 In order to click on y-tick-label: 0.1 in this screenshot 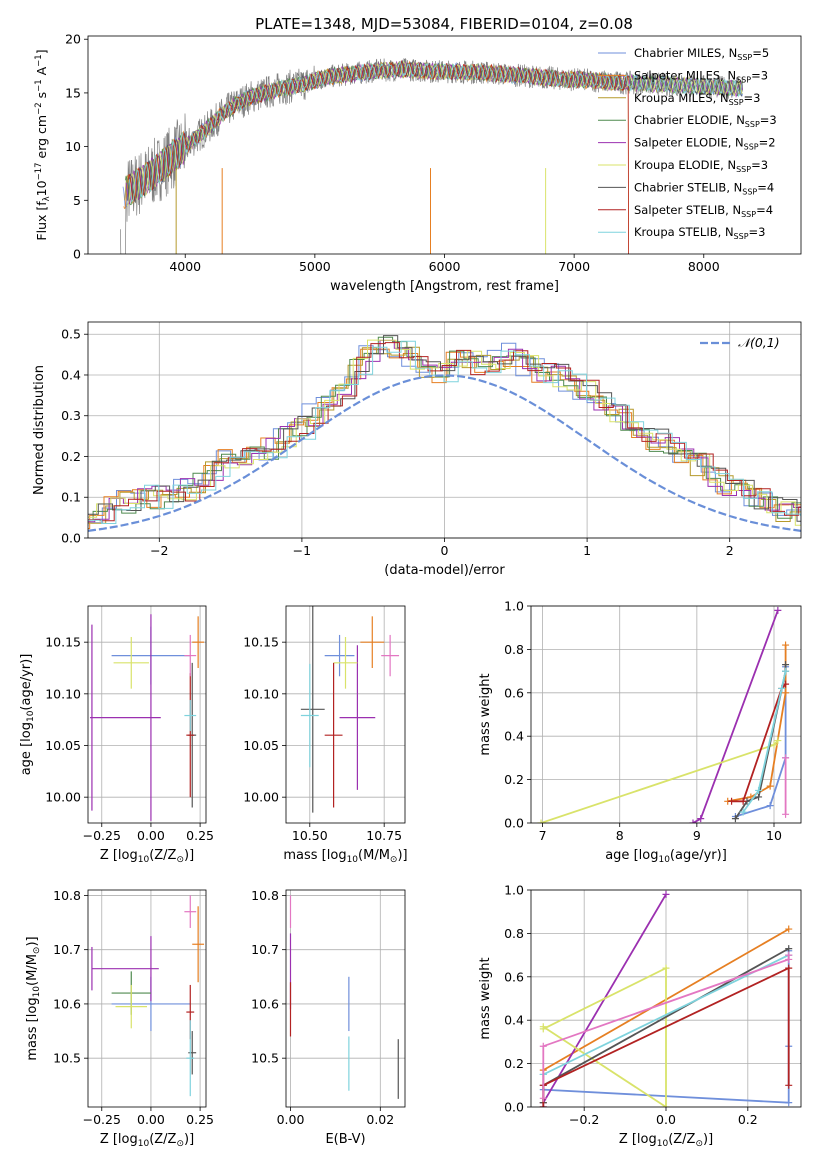, I will do `click(71, 497)`.